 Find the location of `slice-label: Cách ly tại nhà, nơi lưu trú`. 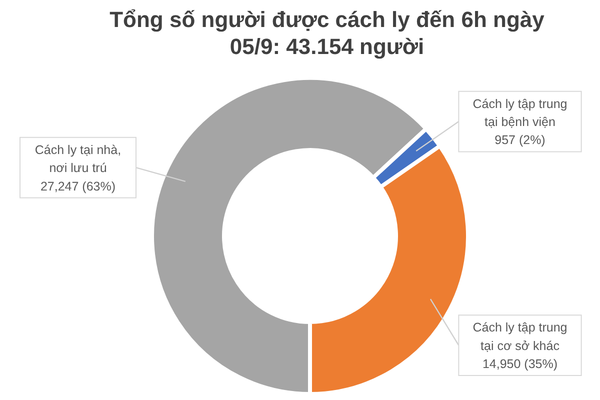

slice-label: Cách ly tại nhà, nơi lưu trú is located at coordinates (78, 159).